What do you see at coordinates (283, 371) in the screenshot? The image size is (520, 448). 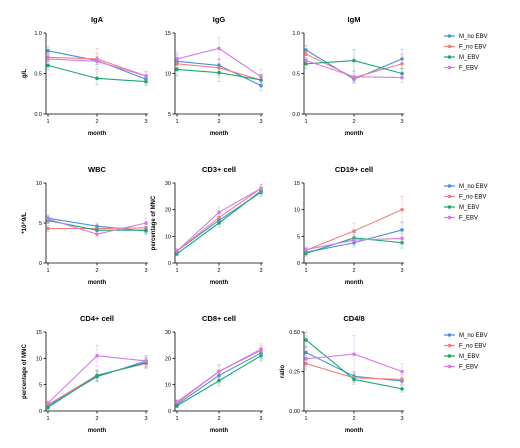 I see `y-axis-label: ratio` at bounding box center [283, 371].